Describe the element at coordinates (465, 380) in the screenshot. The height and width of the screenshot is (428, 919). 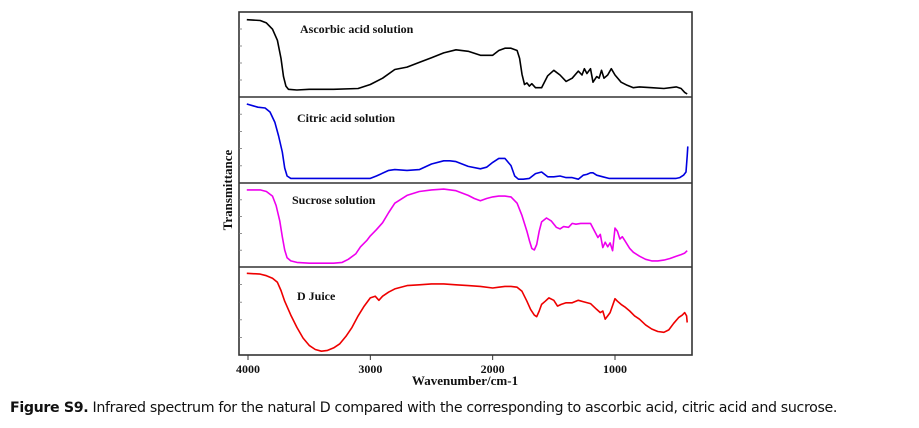
I see `x-axis-title: Wavenumber/cm-1` at that location.